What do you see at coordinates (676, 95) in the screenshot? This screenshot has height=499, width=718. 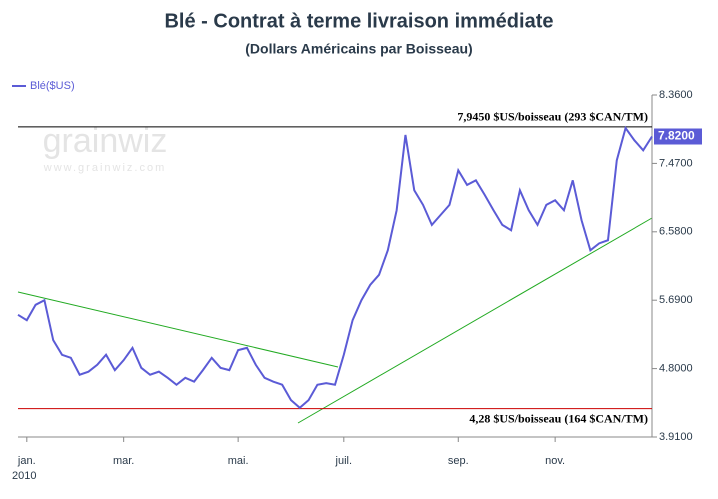 I see `y-tick-label: 8.3600` at bounding box center [676, 95].